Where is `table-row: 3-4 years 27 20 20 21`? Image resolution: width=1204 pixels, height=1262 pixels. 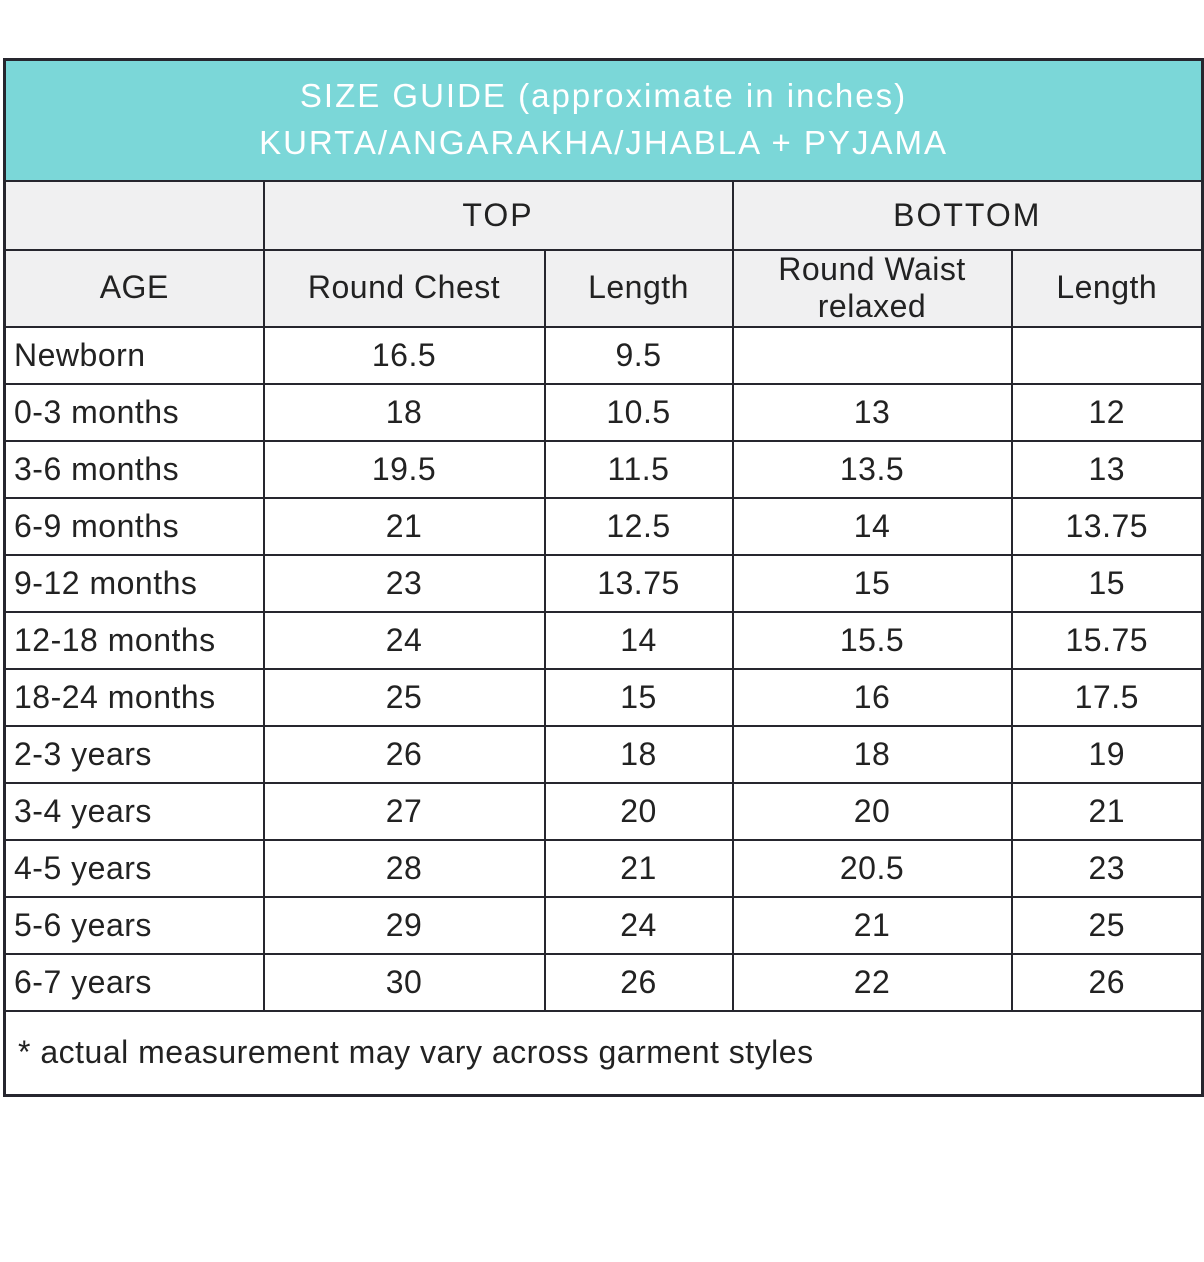
table-row: 3-4 years 27 20 20 21 is located at coordinates (603, 811).